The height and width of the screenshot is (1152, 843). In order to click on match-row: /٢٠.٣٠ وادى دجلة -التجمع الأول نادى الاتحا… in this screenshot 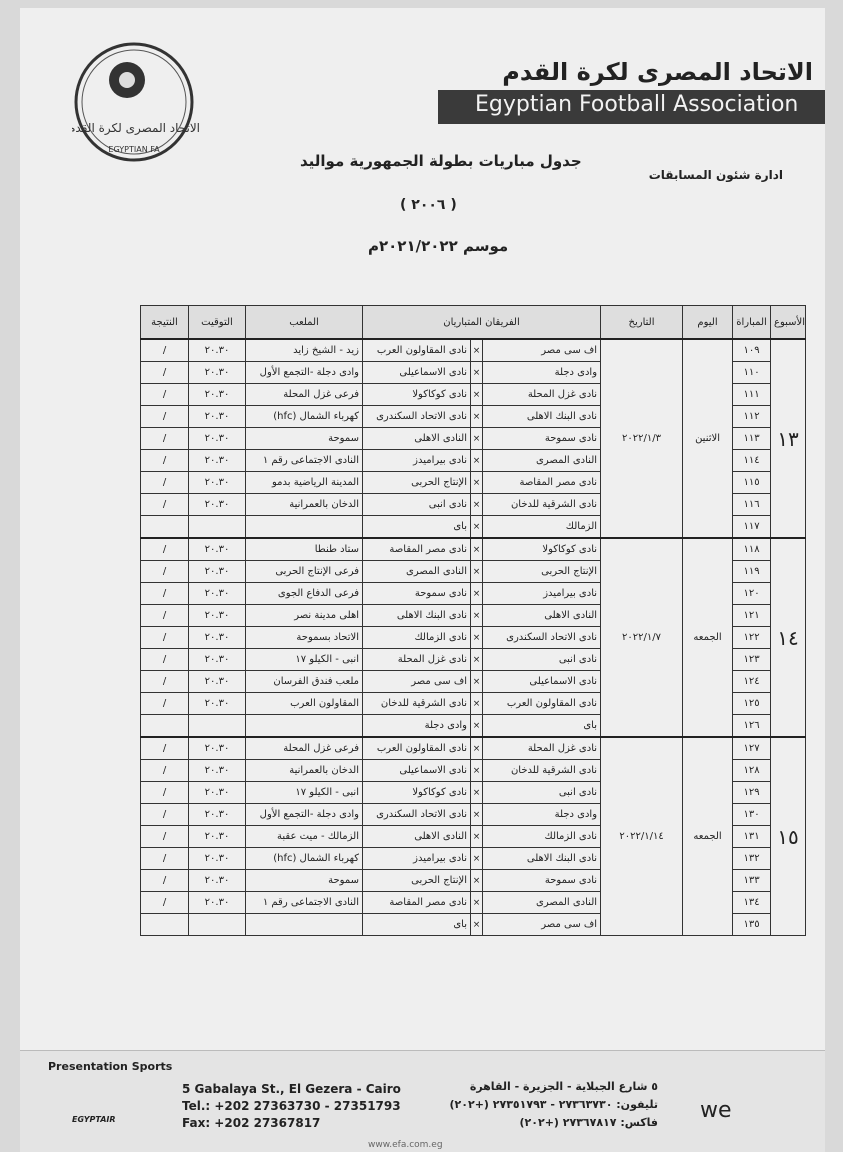, I will do `click(473, 814)`.